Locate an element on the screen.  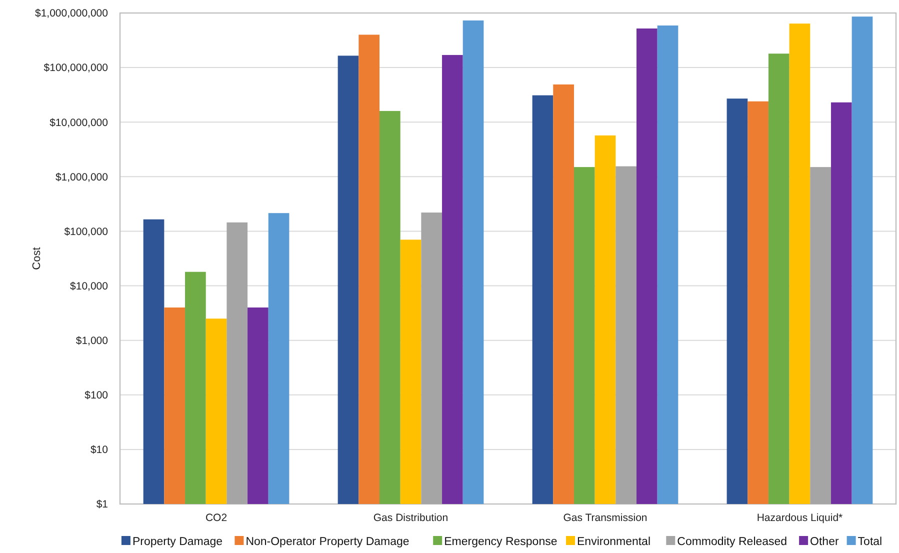
y-tick-label: $100,000 is located at coordinates (86, 232).